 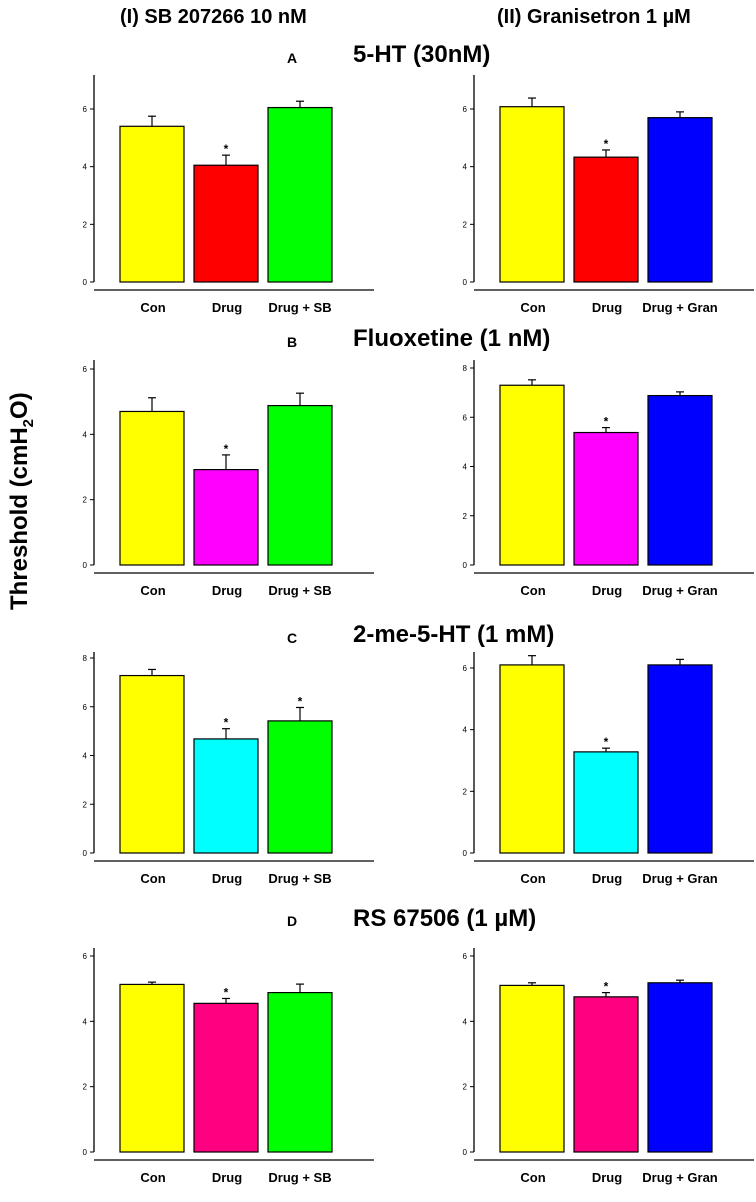 I want to click on chart-d-granisetron: 0 2 4 6 Con * Drug Drug + Gran, so click(x=608, y=1066).